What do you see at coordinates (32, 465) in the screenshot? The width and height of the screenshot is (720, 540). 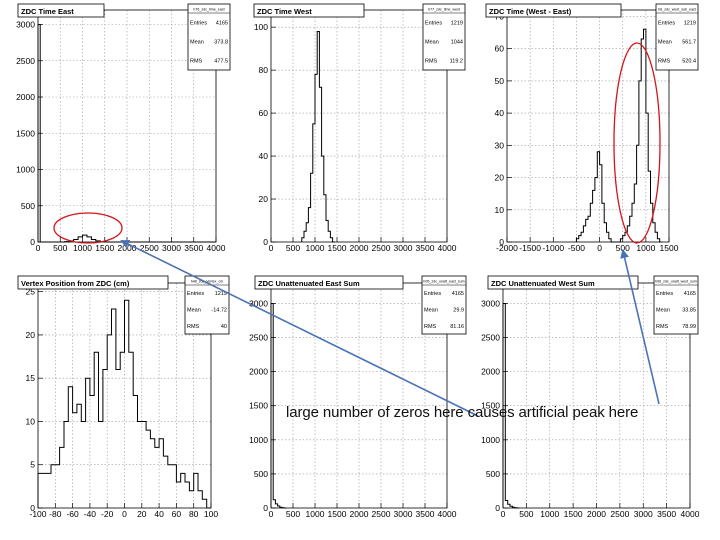 I see `y-tick-label: 5` at bounding box center [32, 465].